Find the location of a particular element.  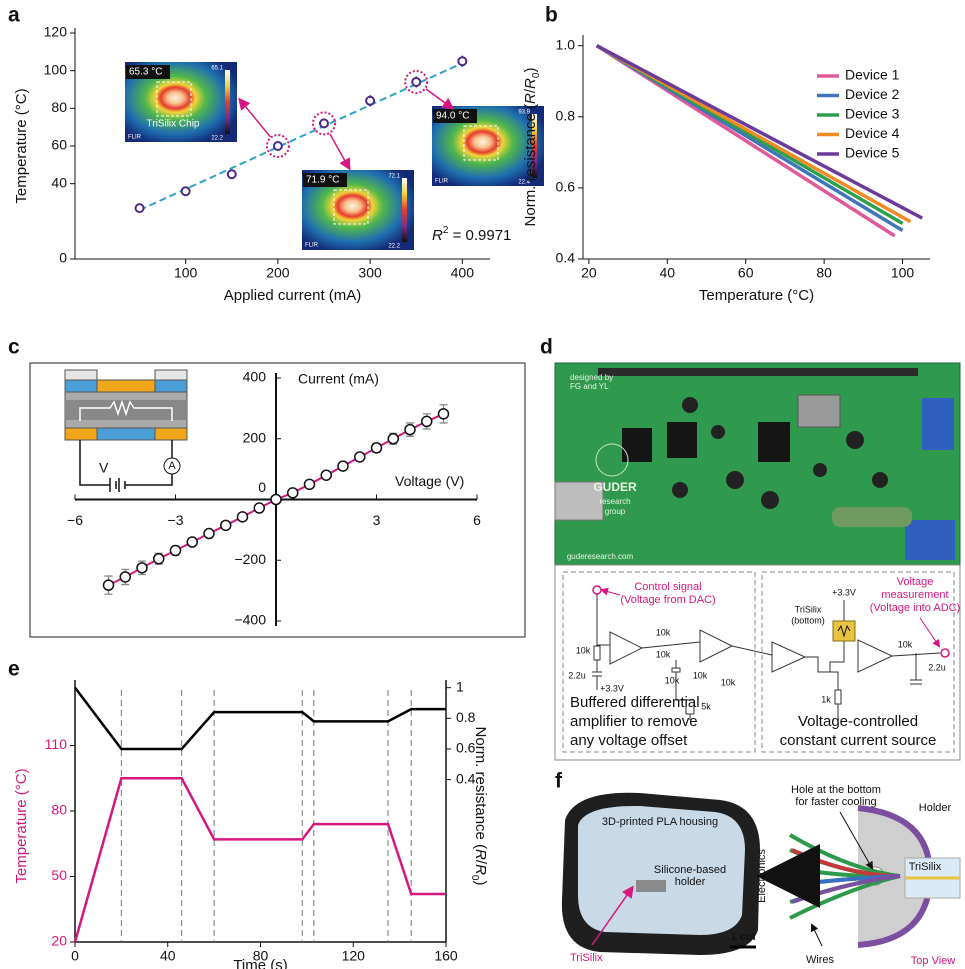

pcb-logo: GUDER is located at coordinates (615, 487).